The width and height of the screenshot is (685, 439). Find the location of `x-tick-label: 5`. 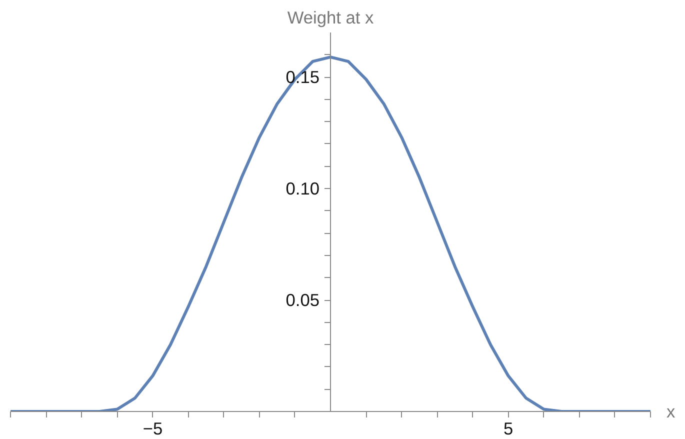

x-tick-label: 5 is located at coordinates (508, 428).